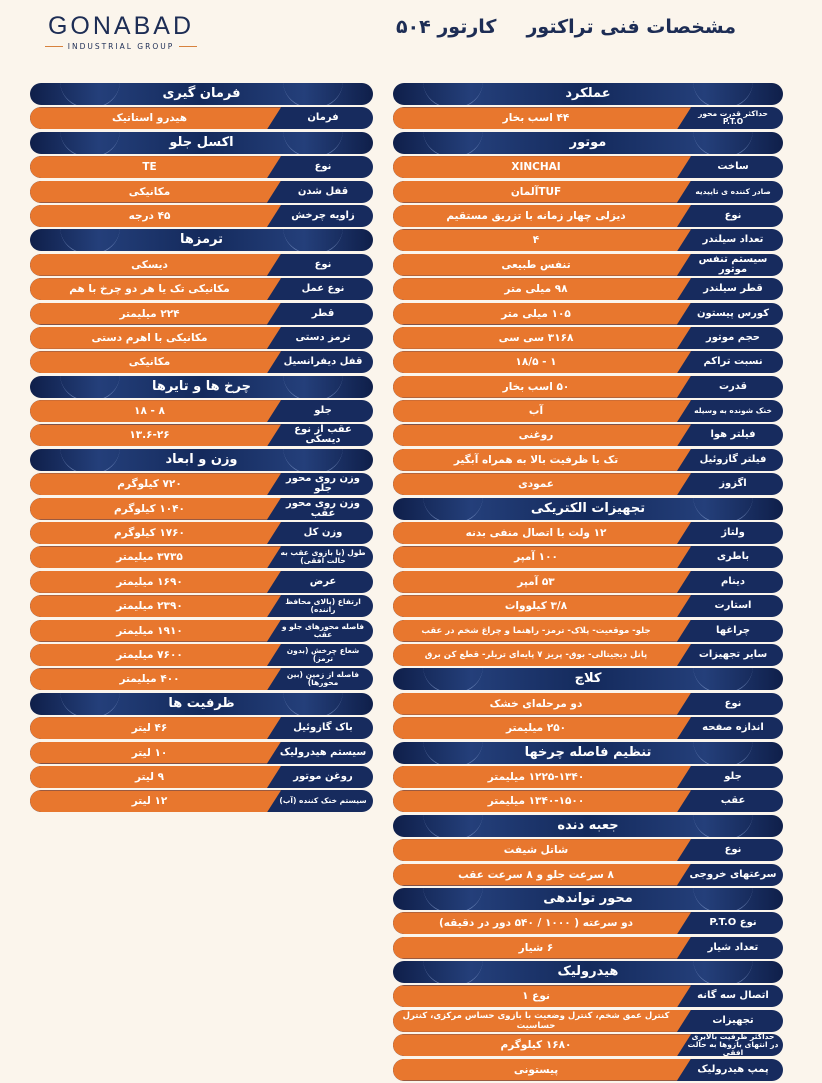 The image size is (822, 1083). I want to click on spec-row: ۲۲۴ میلیمتر قطر, so click(201, 313).